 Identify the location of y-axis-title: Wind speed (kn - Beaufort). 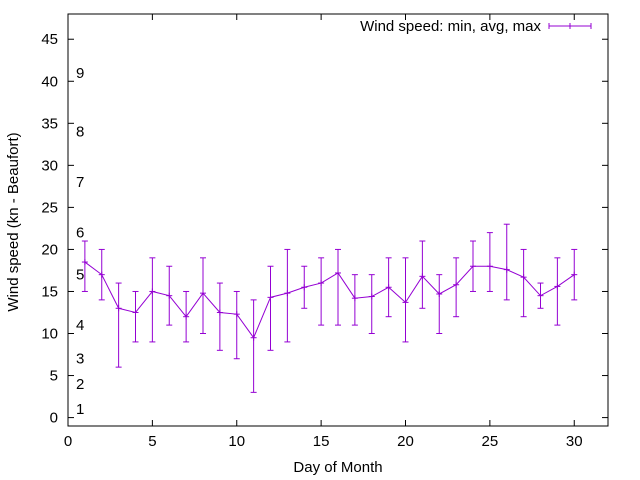
(13, 221).